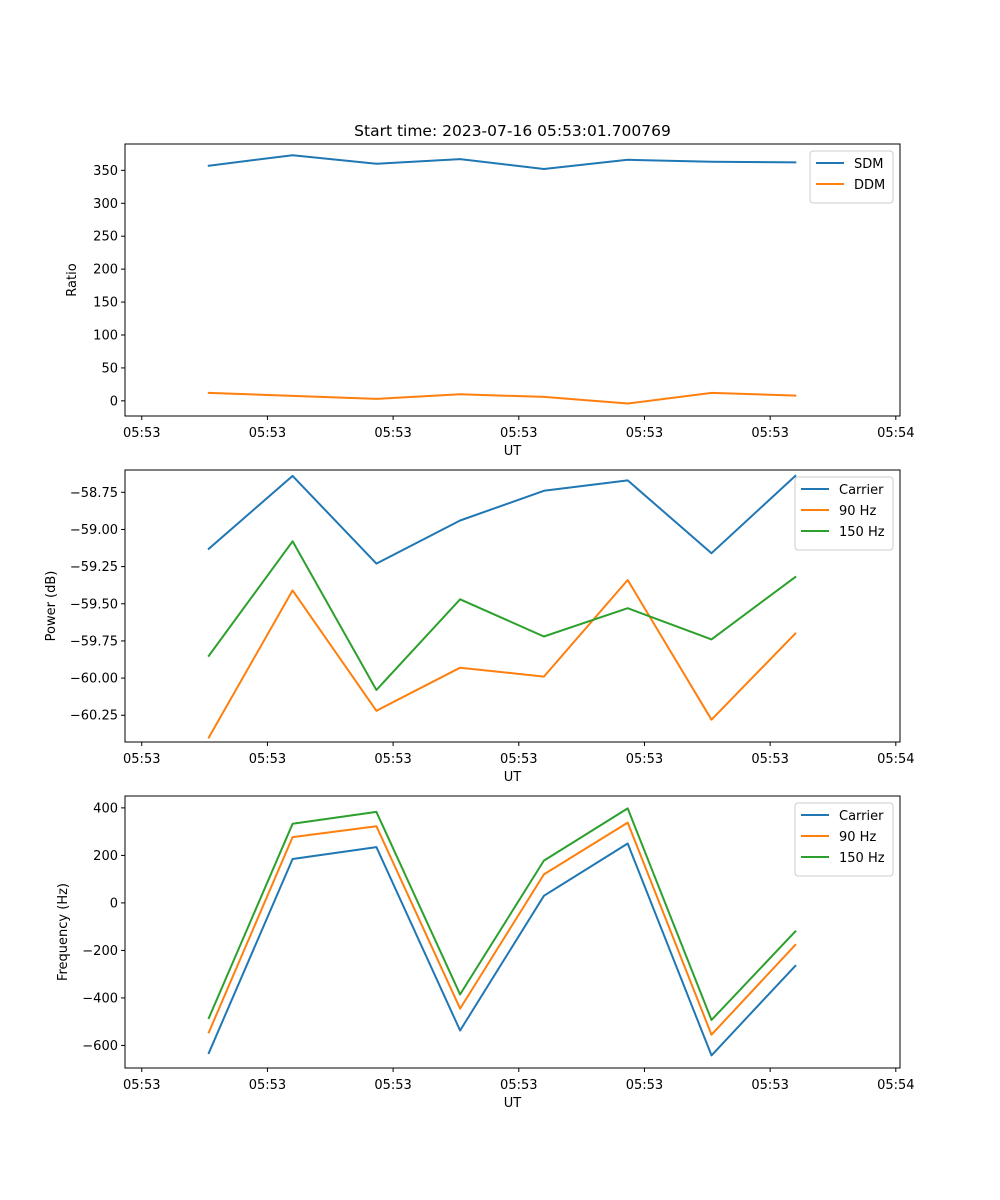 This screenshot has height=1200, width=1000. What do you see at coordinates (862, 858) in the screenshot?
I see `frequency-legend-label-2: 150 Hz` at bounding box center [862, 858].